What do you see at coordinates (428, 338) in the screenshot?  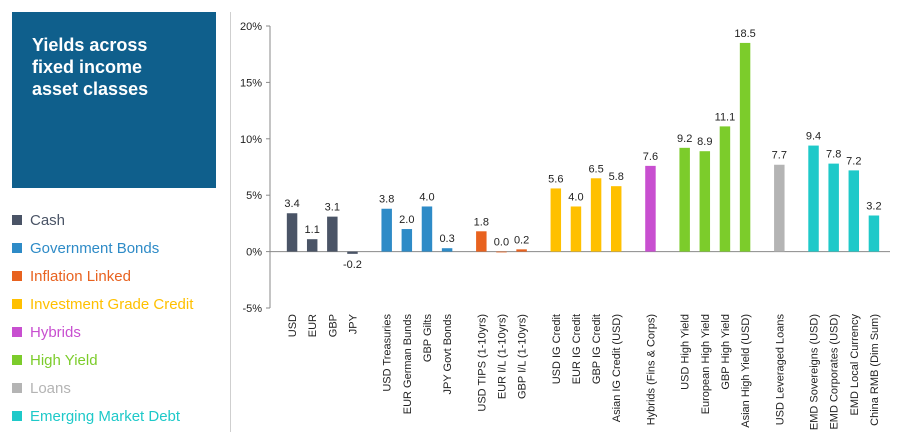 I see `x-tick-label: GBP Gilts` at bounding box center [428, 338].